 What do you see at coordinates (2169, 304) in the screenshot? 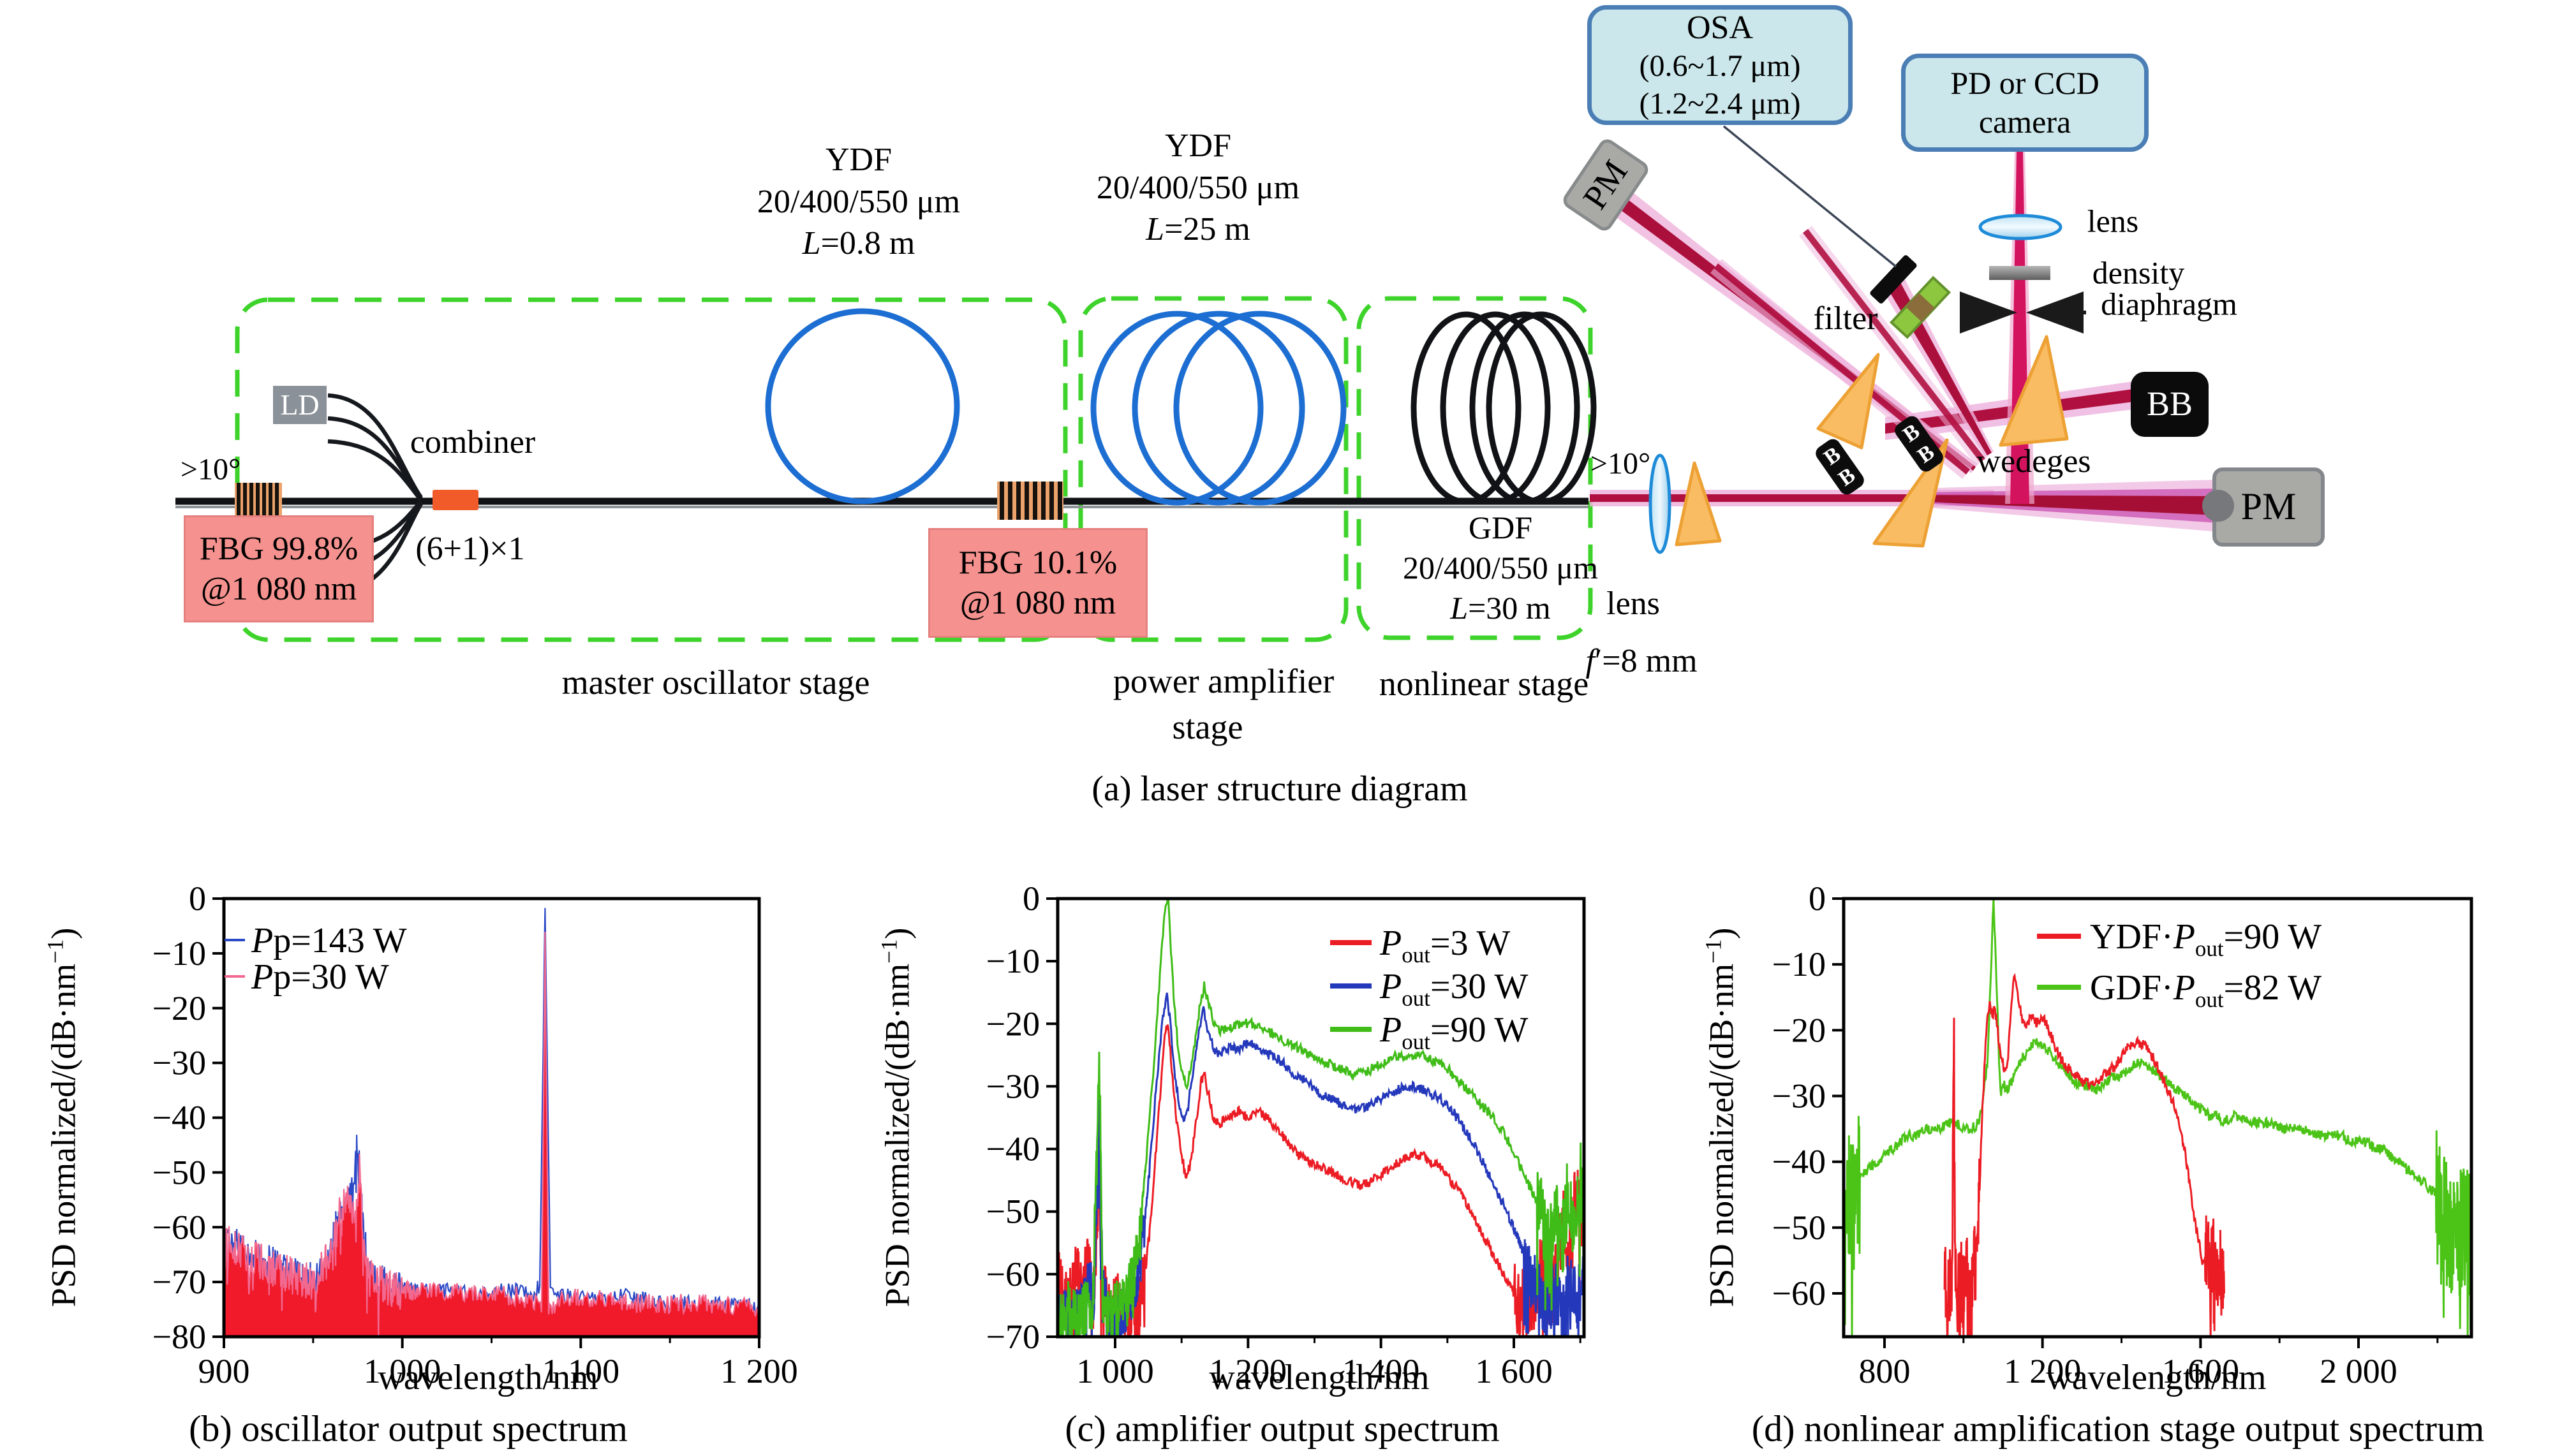
I see `diaphragm-label: diaphragm` at bounding box center [2169, 304].